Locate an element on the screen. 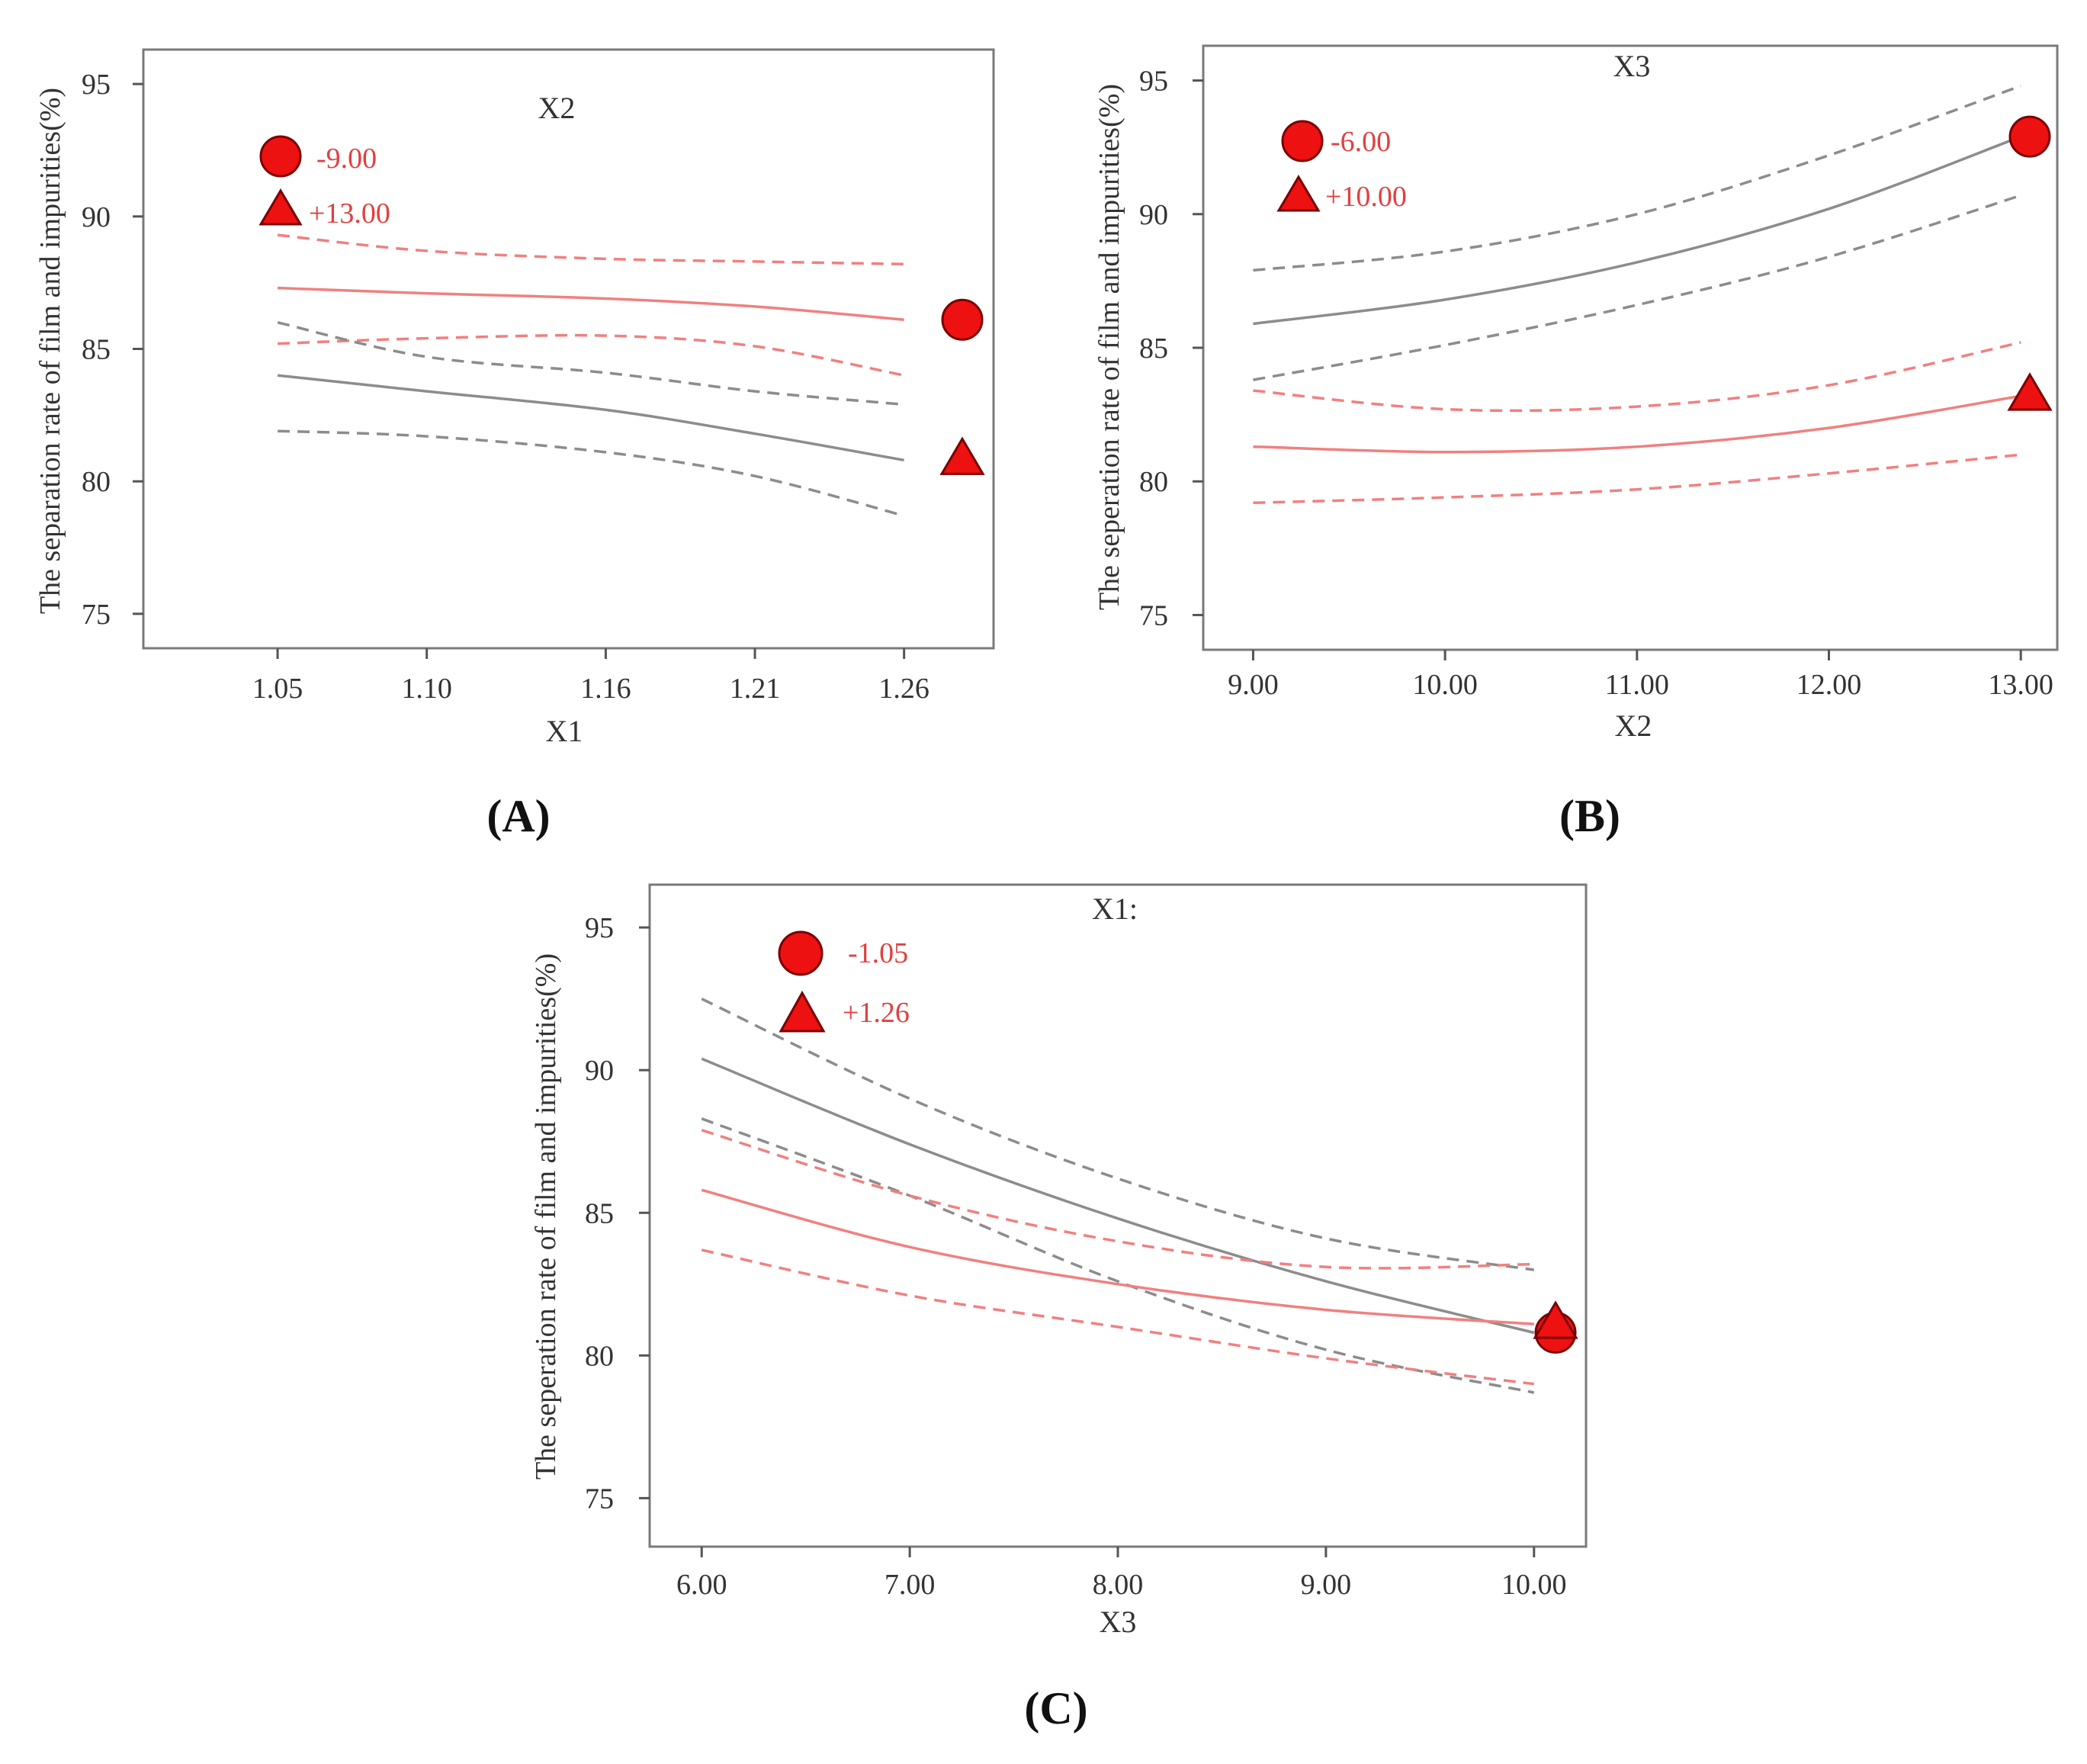 This screenshot has width=2087, height=1764. legend-label-low: -9.00 is located at coordinates (346, 159).